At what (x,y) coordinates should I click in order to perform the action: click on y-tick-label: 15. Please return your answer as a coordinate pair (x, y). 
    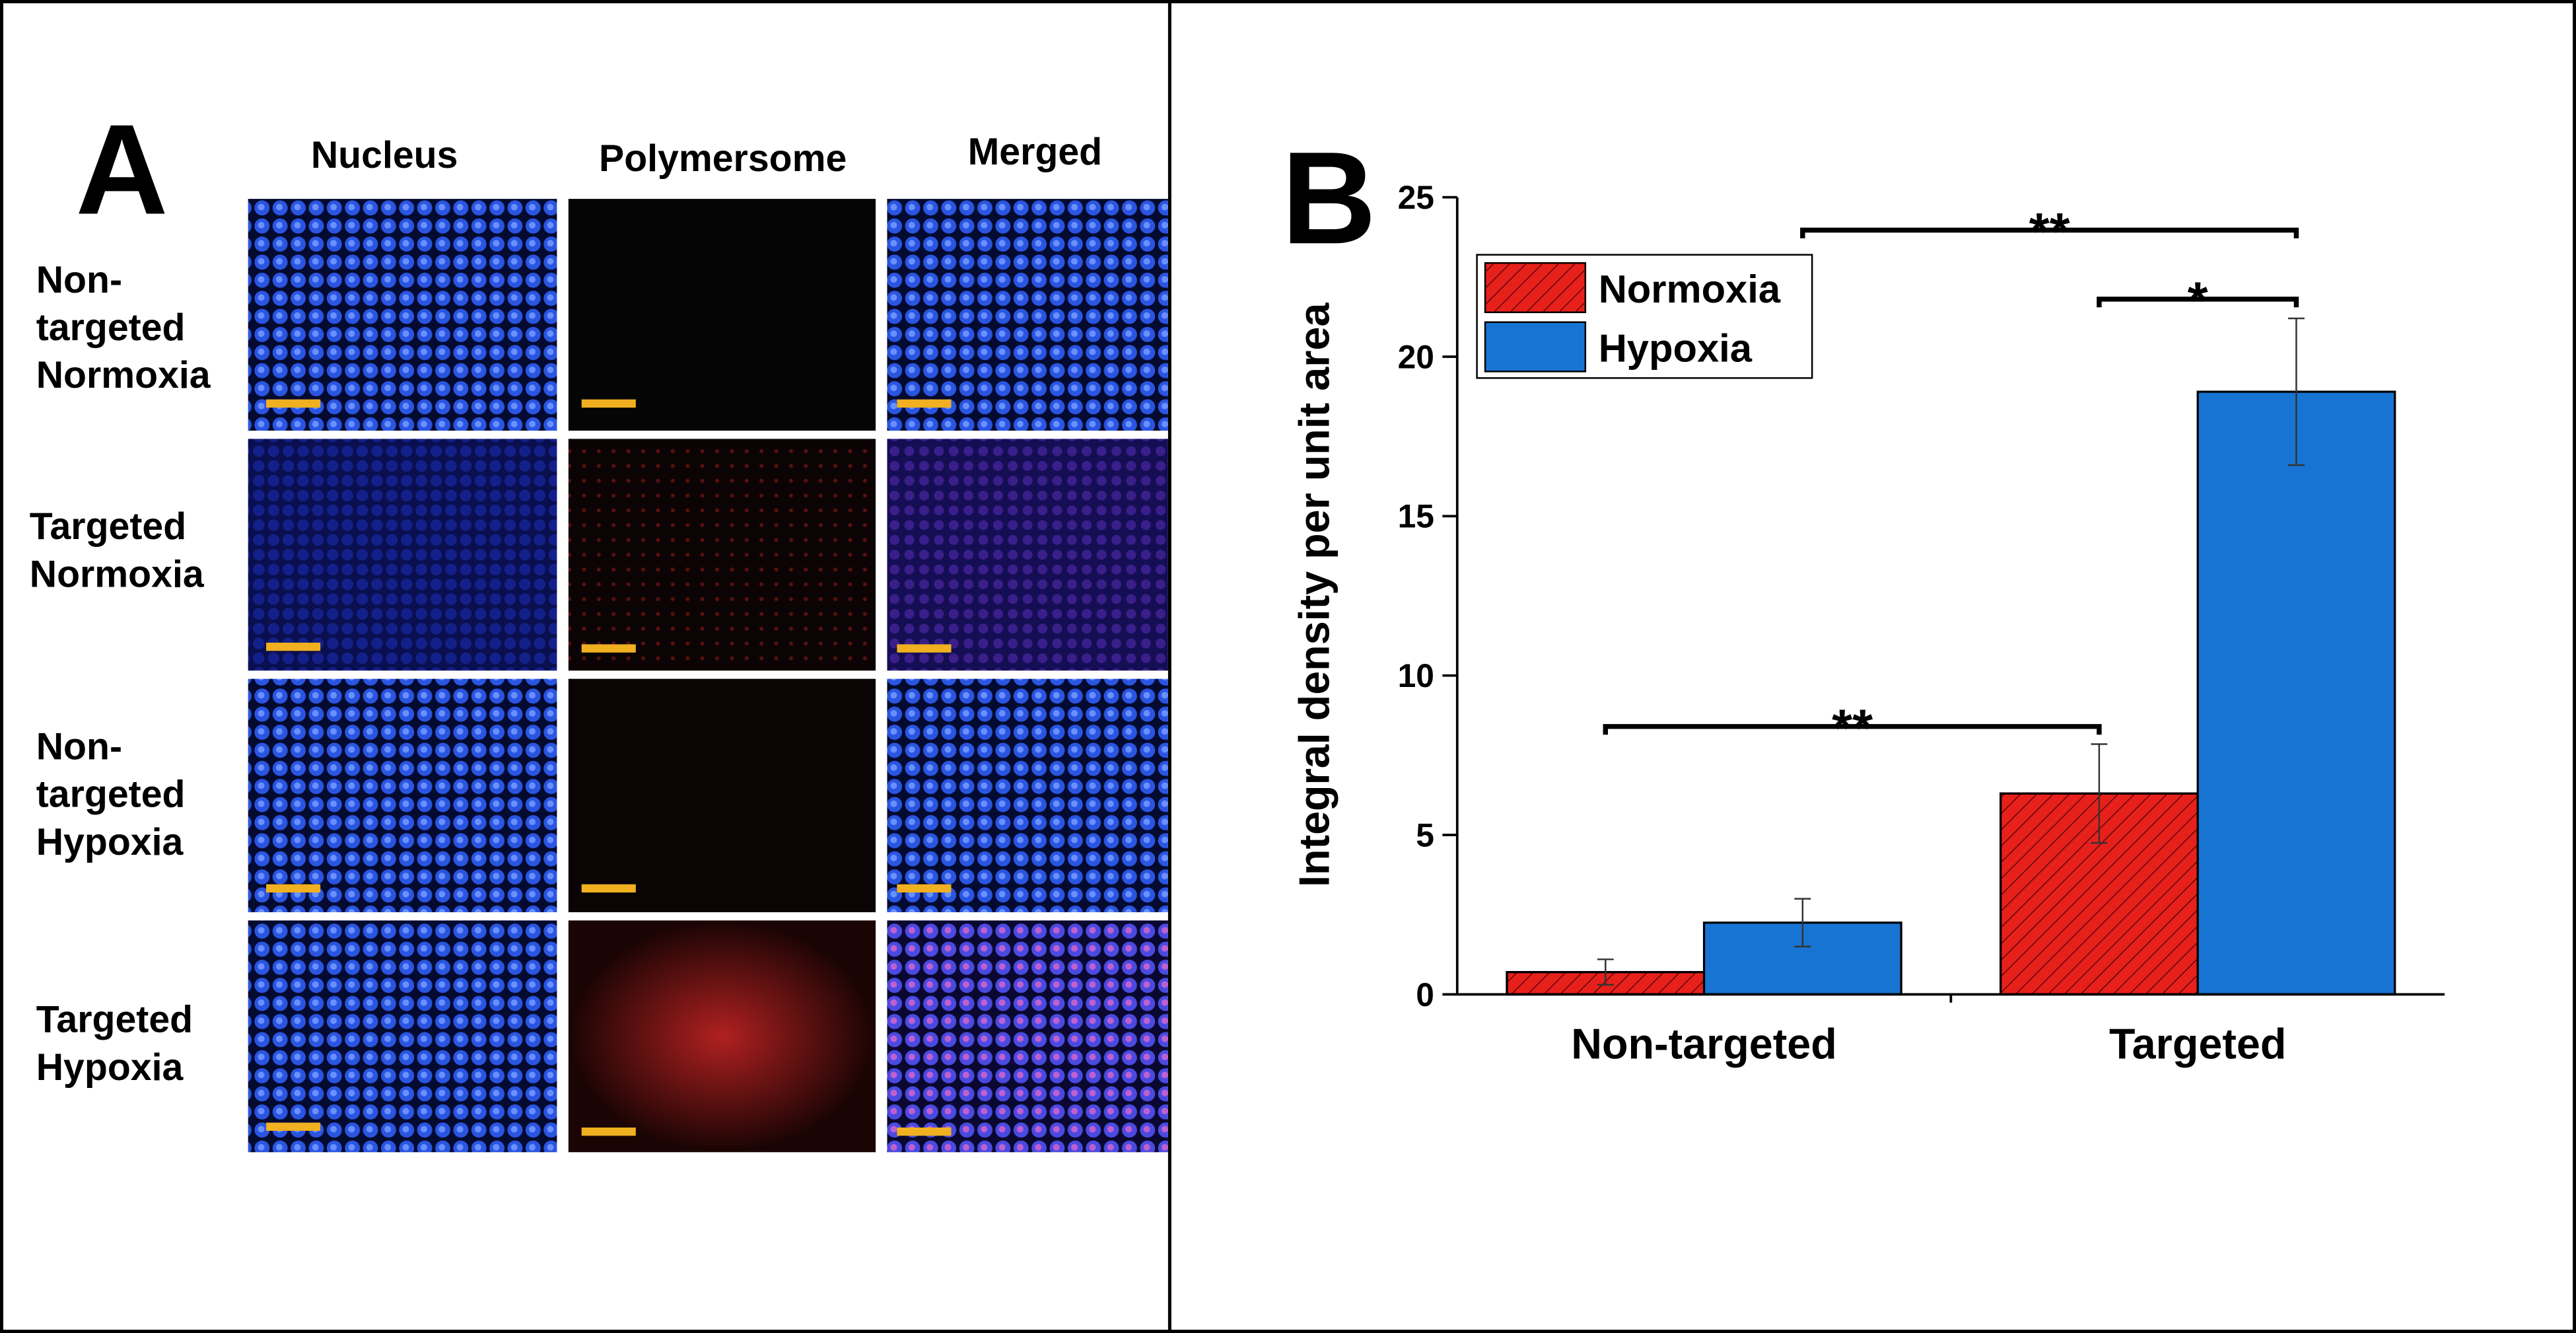
    Looking at the image, I should click on (1416, 517).